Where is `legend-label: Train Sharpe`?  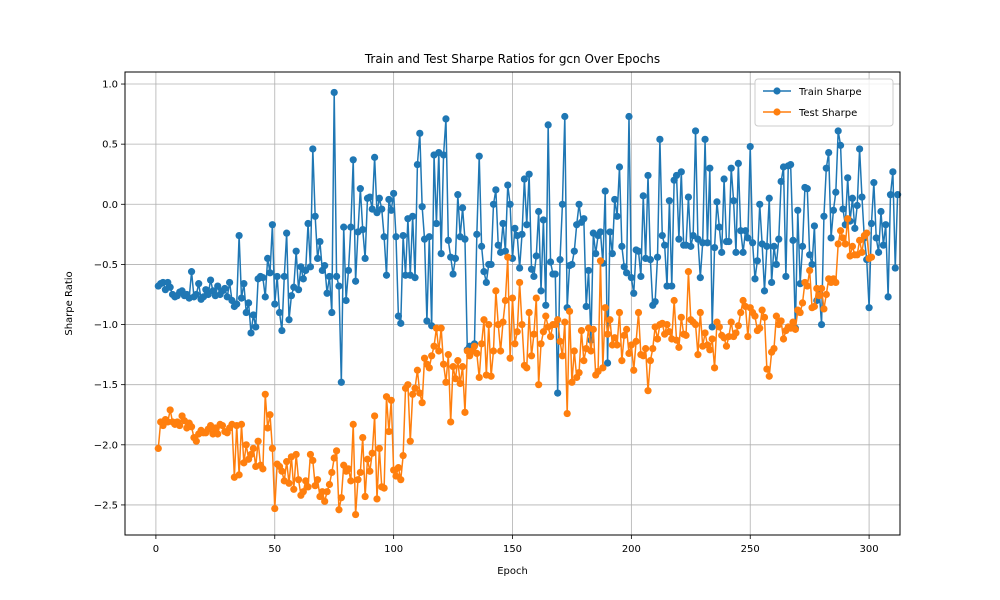 legend-label: Train Sharpe is located at coordinates (830, 92).